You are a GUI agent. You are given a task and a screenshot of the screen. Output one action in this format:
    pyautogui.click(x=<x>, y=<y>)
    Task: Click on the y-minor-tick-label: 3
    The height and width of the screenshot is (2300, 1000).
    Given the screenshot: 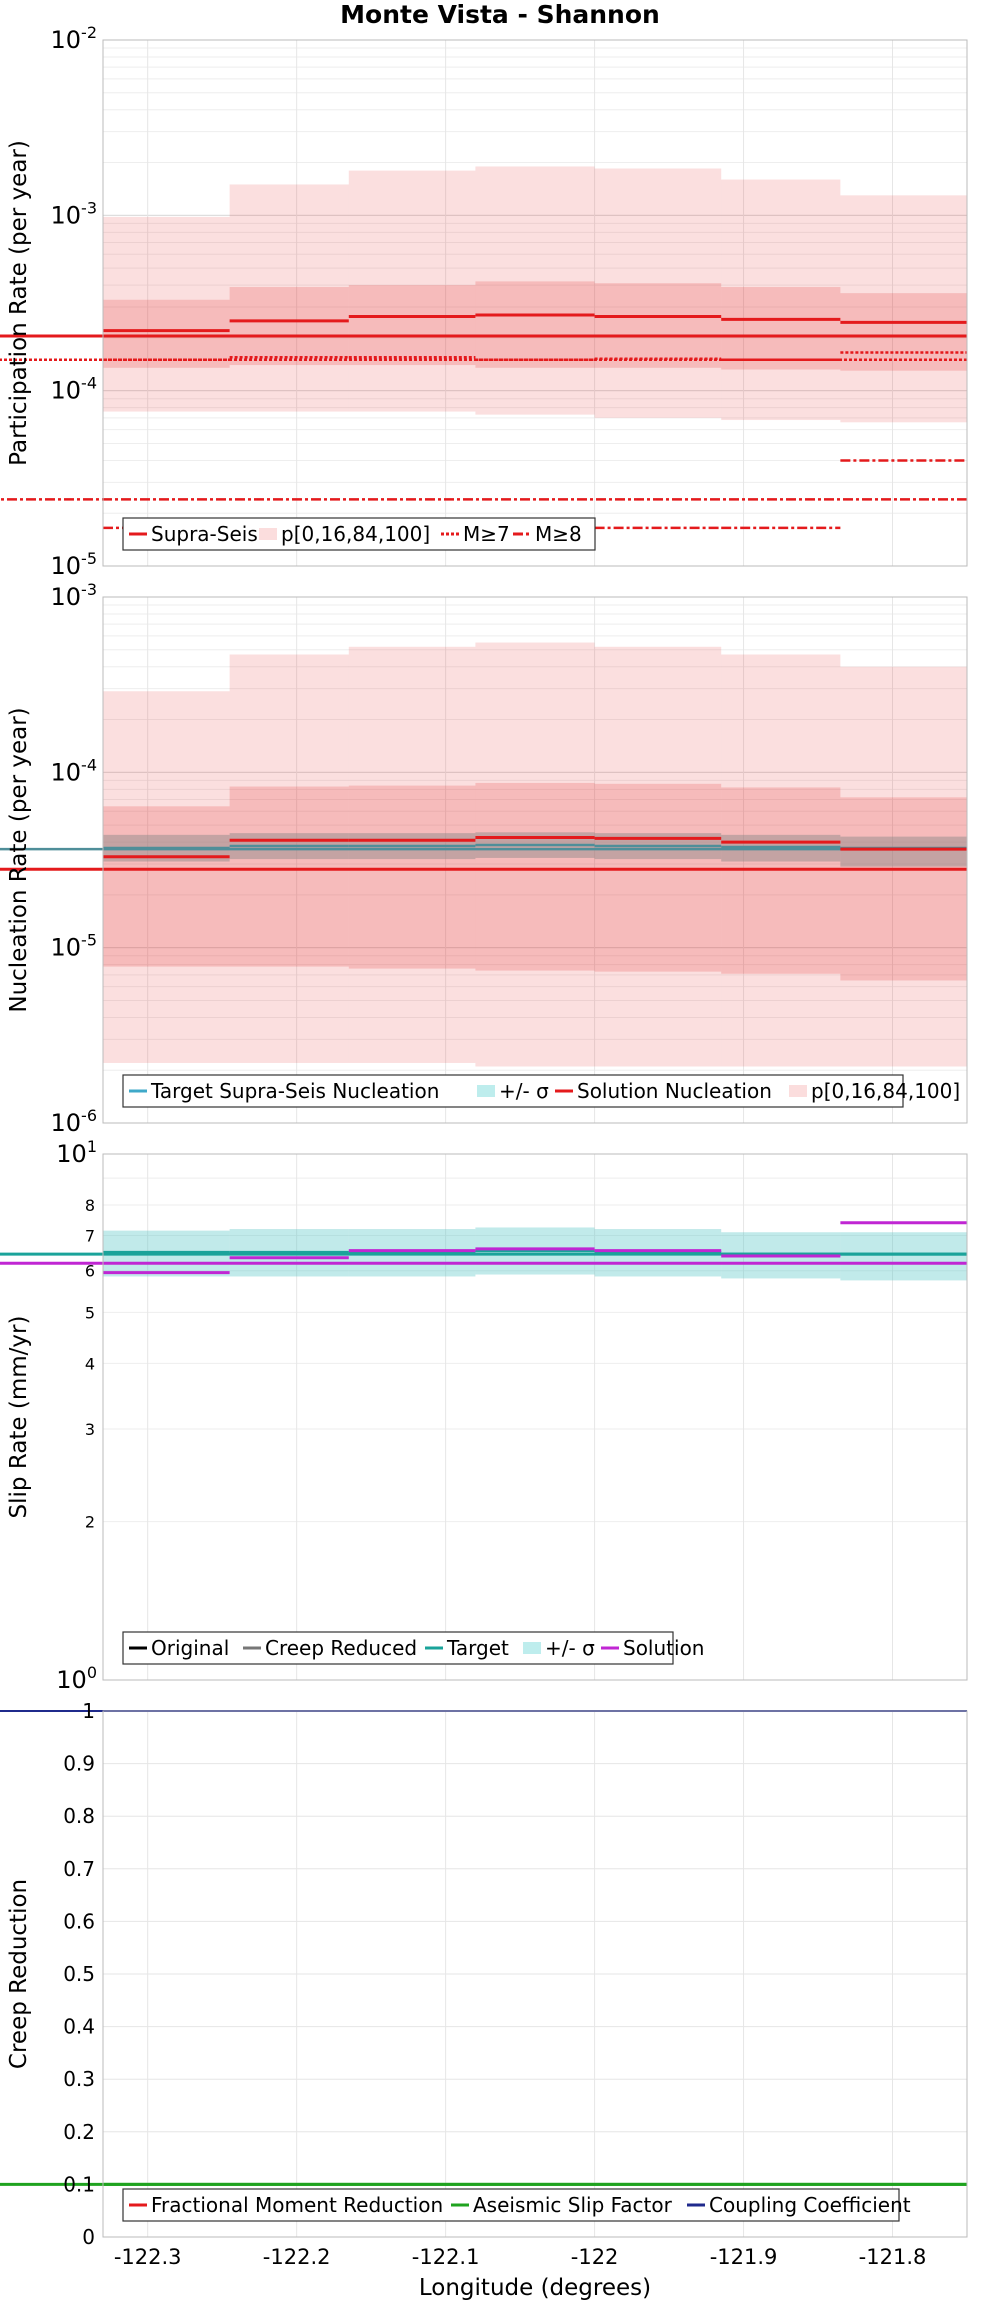 What is the action you would take?
    pyautogui.click(x=90, y=1429)
    